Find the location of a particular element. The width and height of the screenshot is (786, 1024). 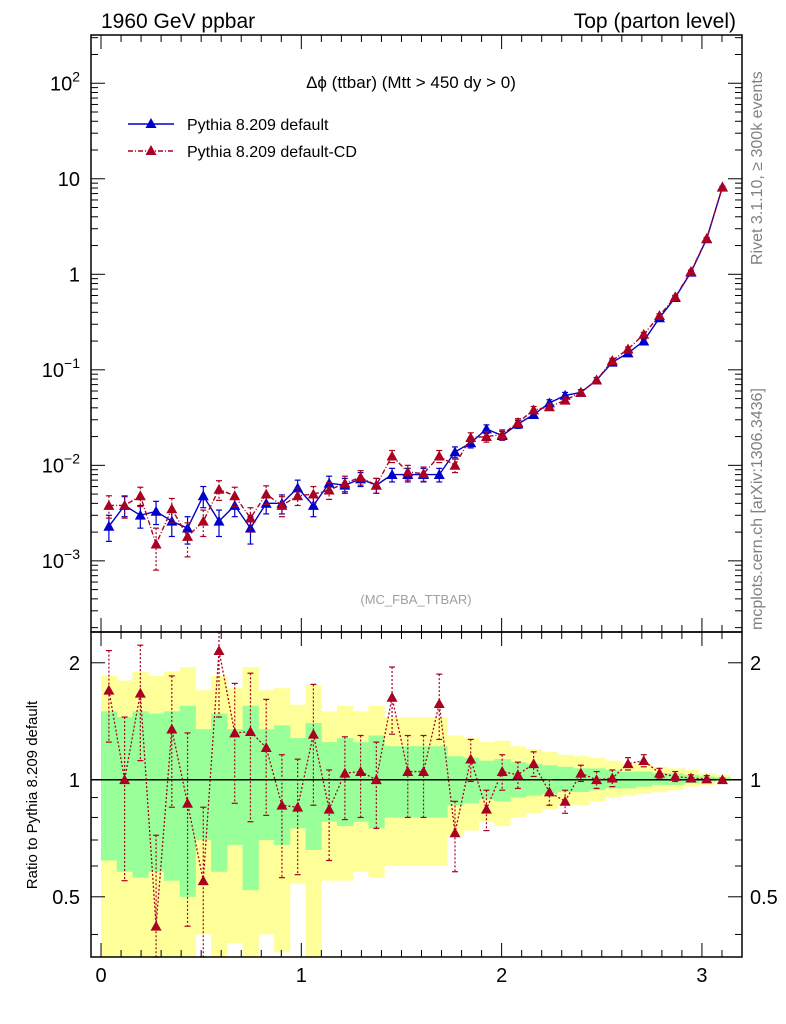

y-tick-label: 10⁻¹ is located at coordinates (61, 368).